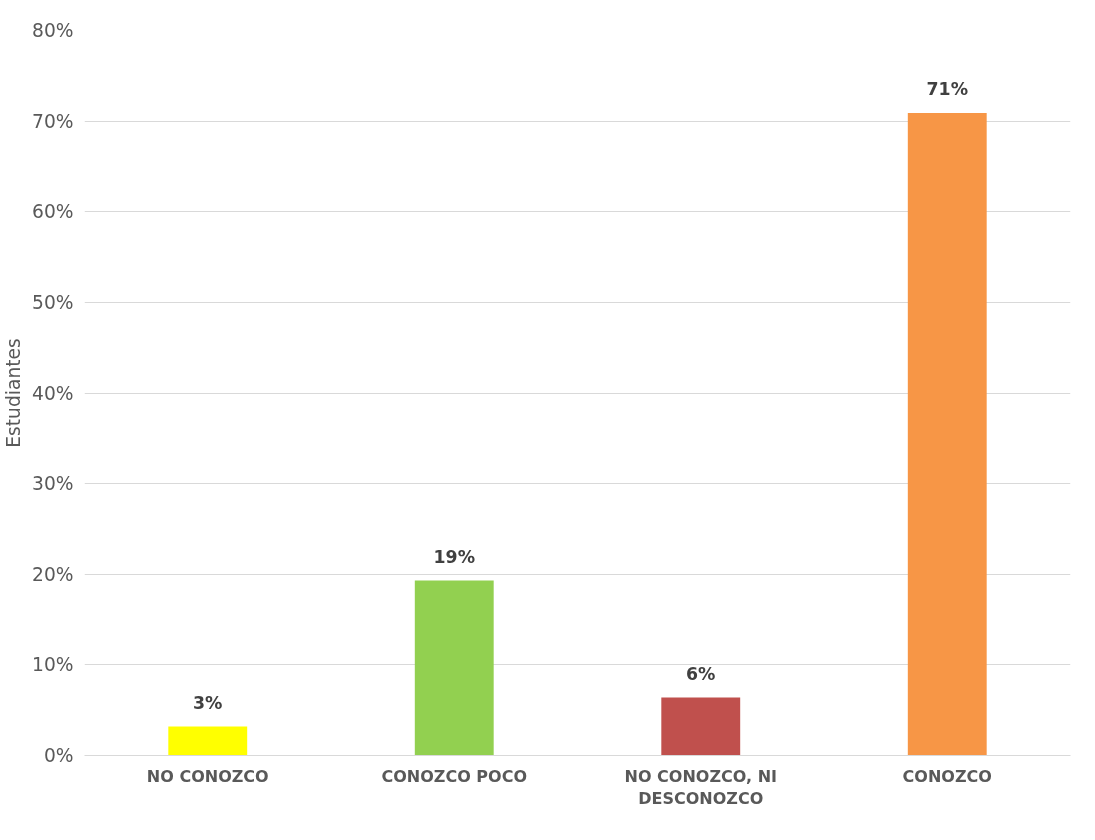 This screenshot has width=1095, height=840. Describe the element at coordinates (454, 556) in the screenshot. I see `data-label: 19%` at that location.